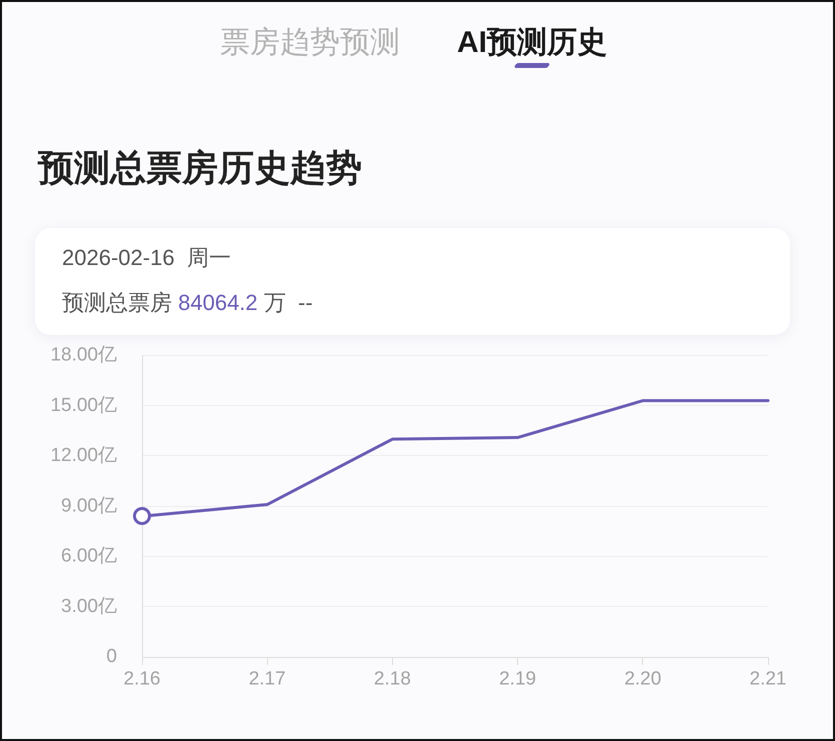  What do you see at coordinates (111, 657) in the screenshot?
I see `y-tick-label: 0` at bounding box center [111, 657].